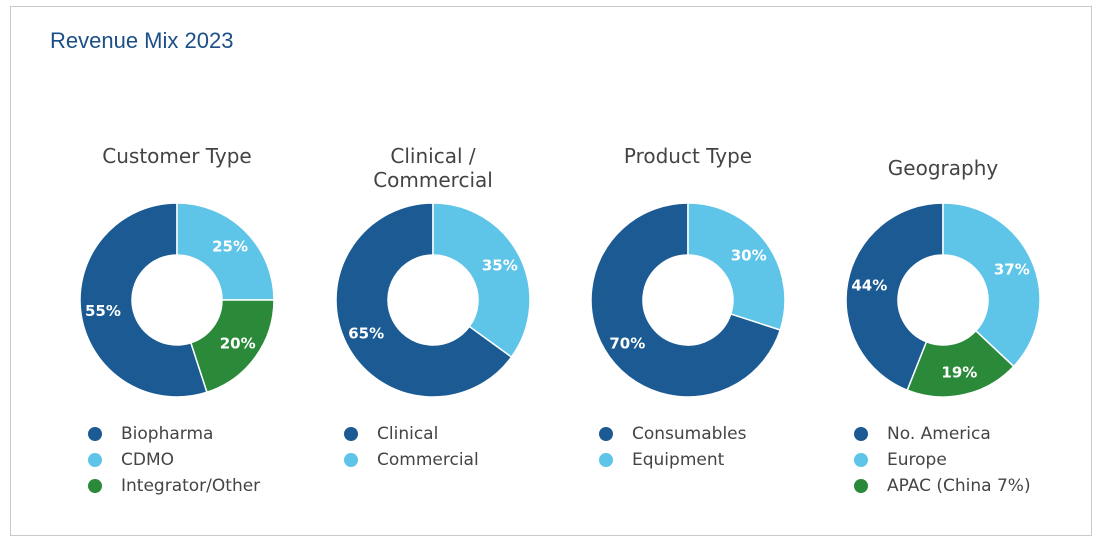  I want to click on chart-title: Product Type, so click(688, 156).